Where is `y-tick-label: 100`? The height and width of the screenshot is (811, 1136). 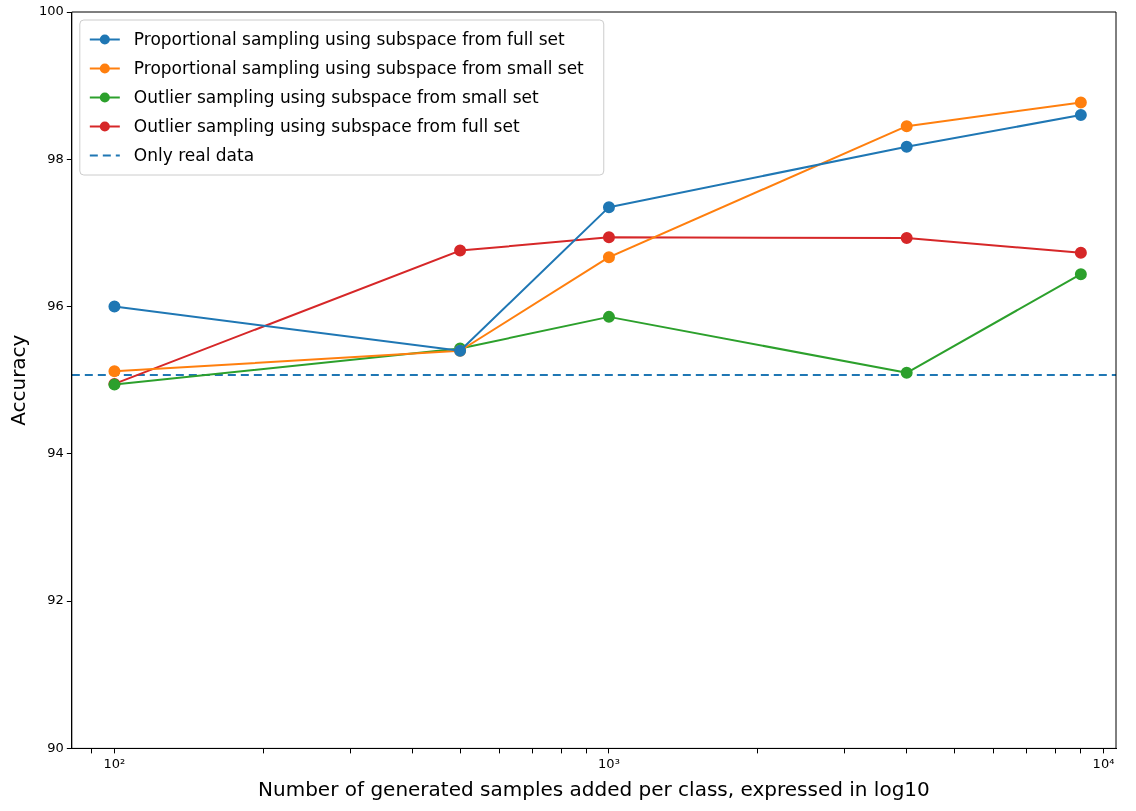 y-tick-label: 100 is located at coordinates (51, 11).